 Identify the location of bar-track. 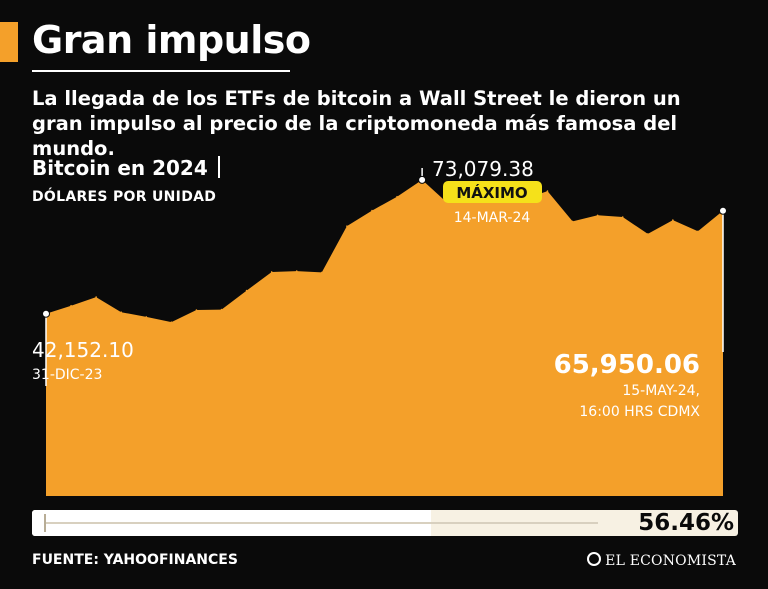
(322, 523).